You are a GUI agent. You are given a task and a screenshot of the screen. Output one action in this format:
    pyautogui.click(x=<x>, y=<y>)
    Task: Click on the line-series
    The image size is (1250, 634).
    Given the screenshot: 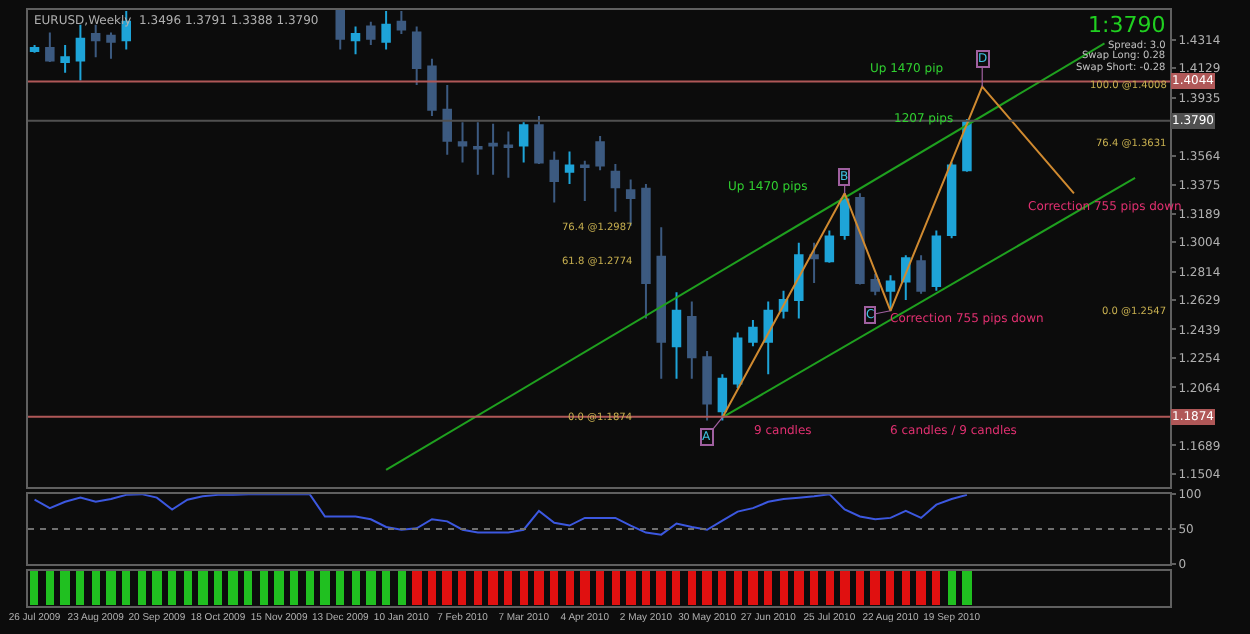 What is the action you would take?
    pyautogui.click(x=500, y=515)
    